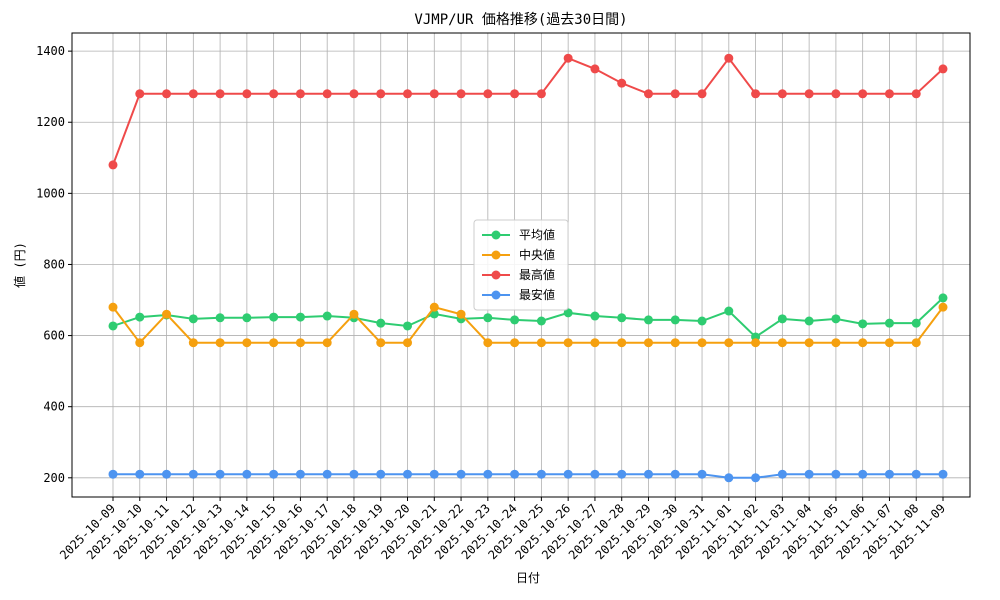  What do you see at coordinates (54, 336) in the screenshot?
I see `y-tick-label: 600` at bounding box center [54, 336].